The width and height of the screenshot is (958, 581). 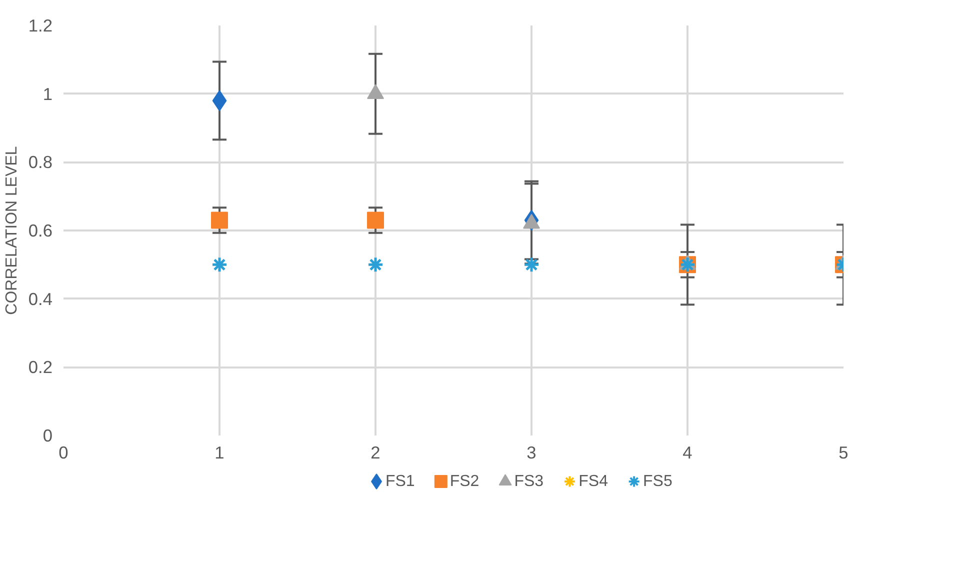 What do you see at coordinates (40, 162) in the screenshot?
I see `y-tick-label: 0.8` at bounding box center [40, 162].